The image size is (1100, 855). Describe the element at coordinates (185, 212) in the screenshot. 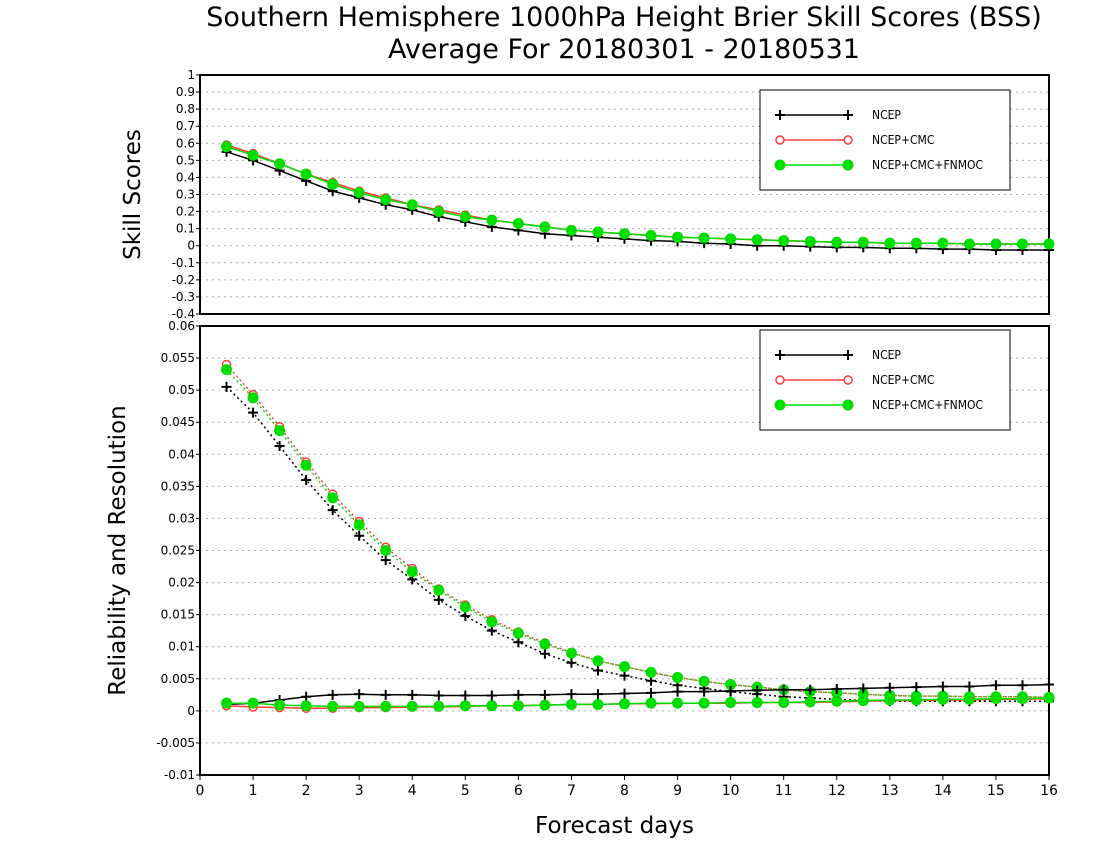

I see `y-tick-label: 0.2` at that location.